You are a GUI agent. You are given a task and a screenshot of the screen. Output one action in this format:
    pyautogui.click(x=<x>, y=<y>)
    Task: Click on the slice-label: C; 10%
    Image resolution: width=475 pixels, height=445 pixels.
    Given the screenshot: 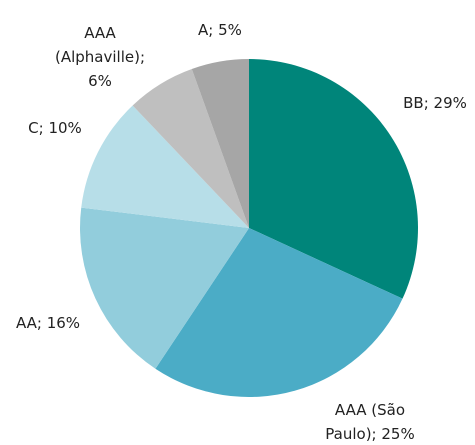 What is the action you would take?
    pyautogui.click(x=55, y=128)
    